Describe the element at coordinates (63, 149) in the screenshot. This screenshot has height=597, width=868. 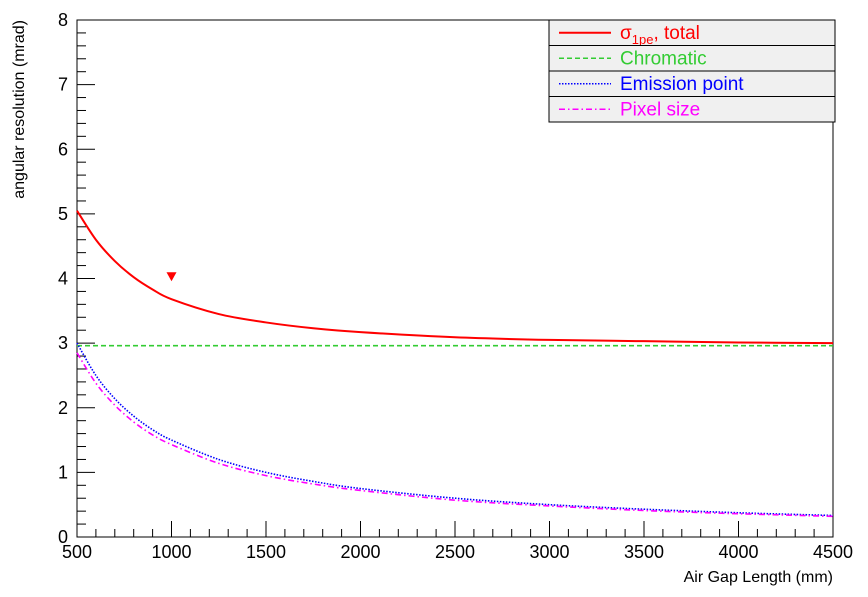
I see `y-tick-label: 6` at that location.